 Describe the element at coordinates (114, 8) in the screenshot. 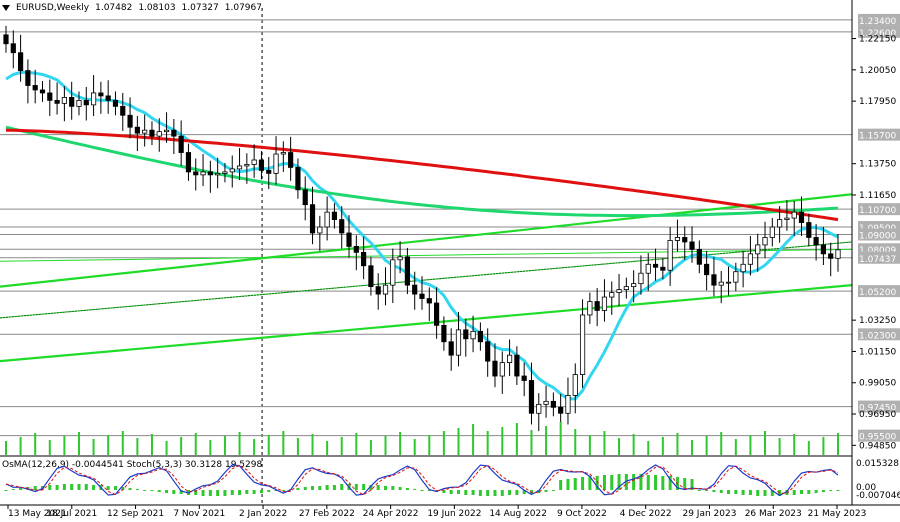

I see `ohlc-open: 1.07482` at that location.